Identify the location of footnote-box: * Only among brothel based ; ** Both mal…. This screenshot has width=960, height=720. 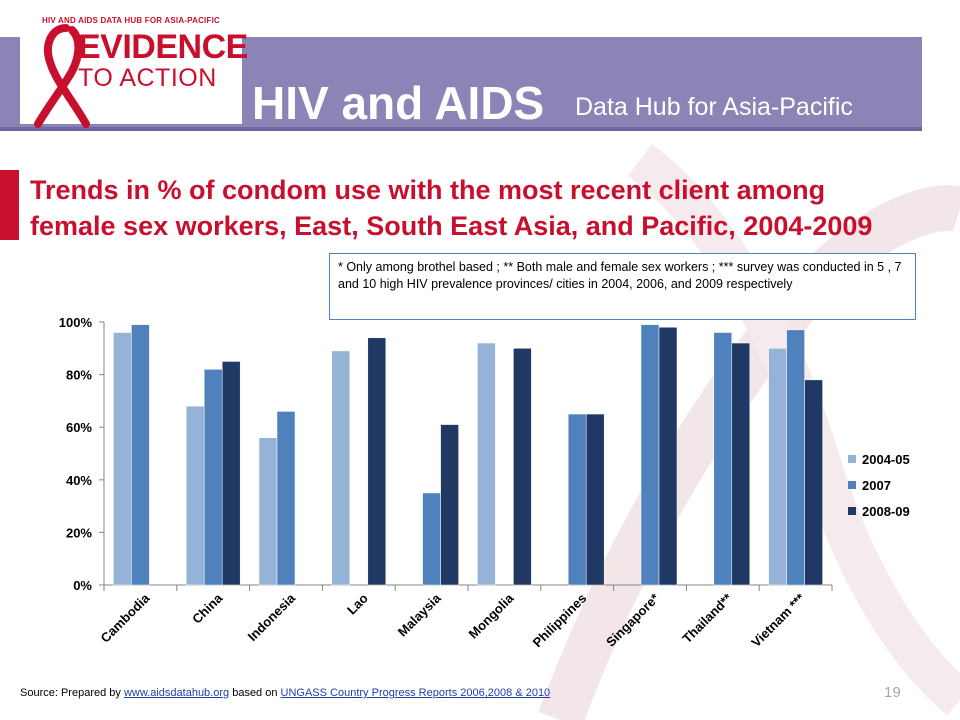
(622, 286).